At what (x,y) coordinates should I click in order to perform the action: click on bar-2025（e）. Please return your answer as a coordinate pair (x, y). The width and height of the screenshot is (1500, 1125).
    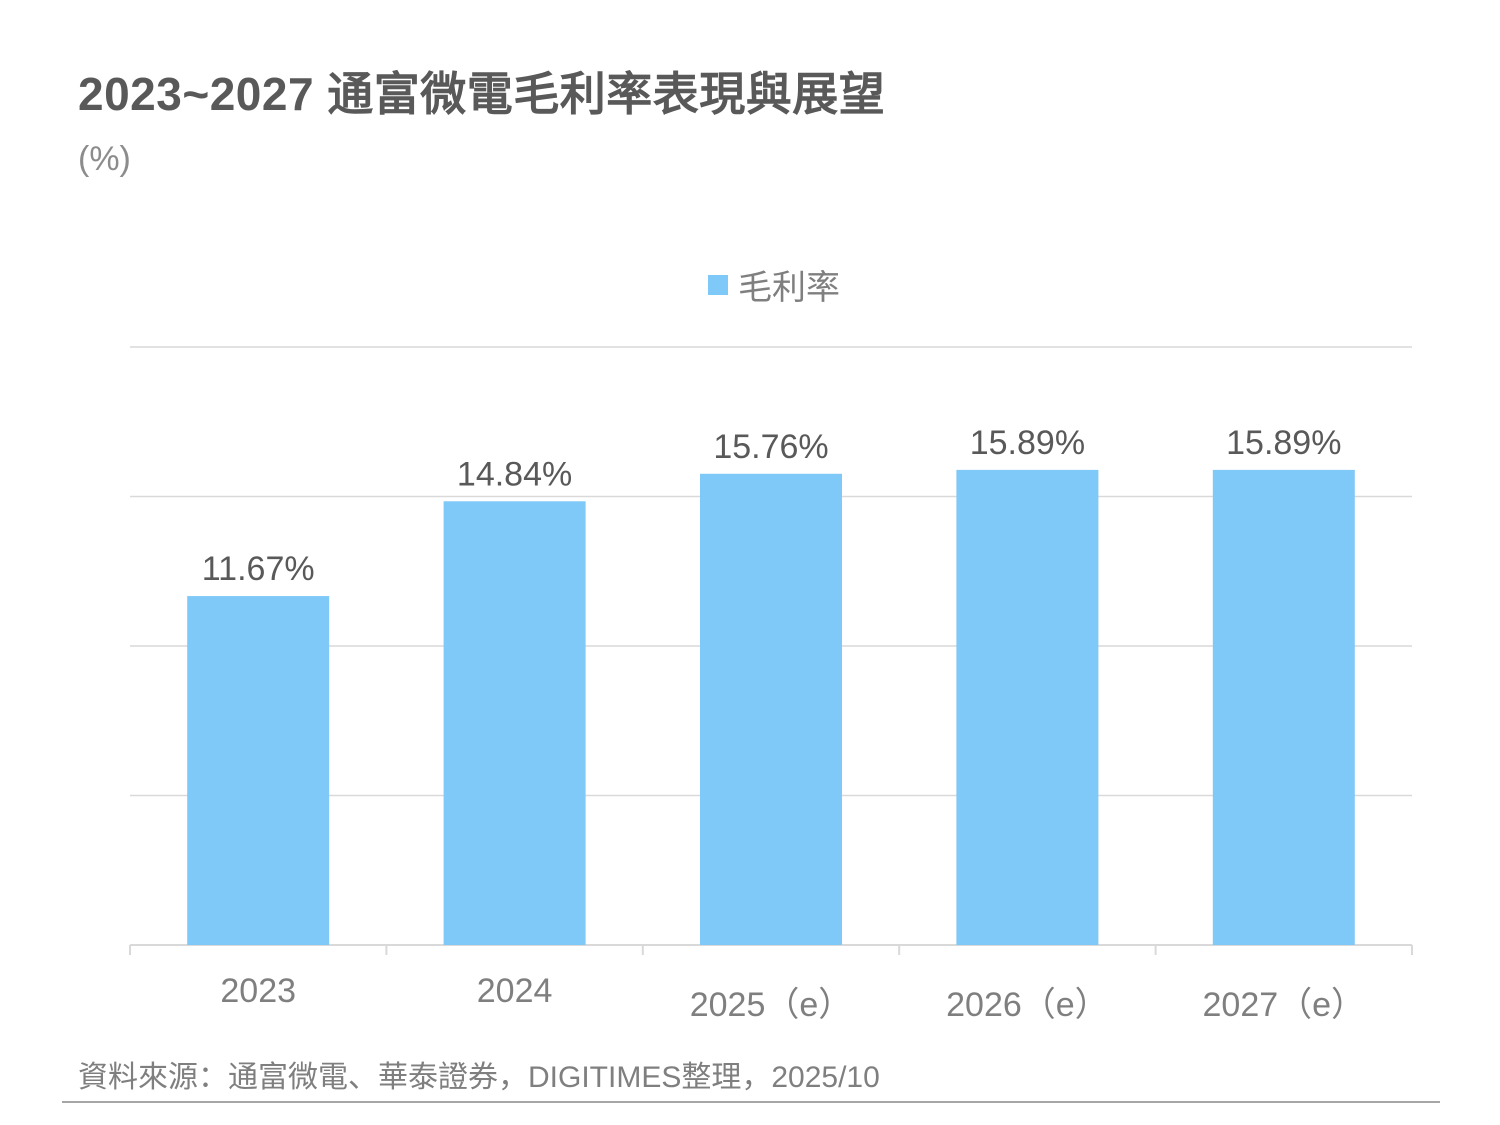
    Looking at the image, I should click on (771, 709).